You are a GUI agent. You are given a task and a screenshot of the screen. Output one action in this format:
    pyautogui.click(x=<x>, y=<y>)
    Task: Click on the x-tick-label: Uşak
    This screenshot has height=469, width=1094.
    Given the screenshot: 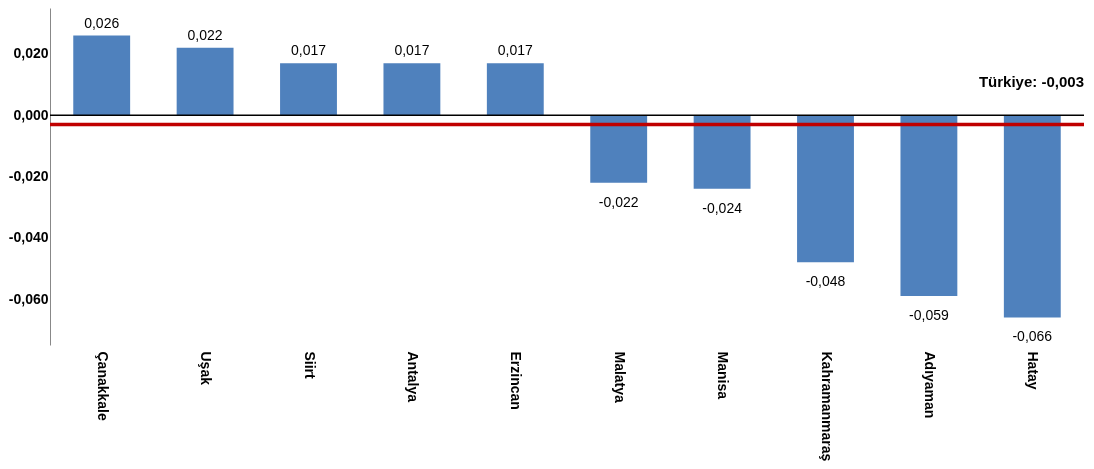 What is the action you would take?
    pyautogui.click(x=206, y=368)
    